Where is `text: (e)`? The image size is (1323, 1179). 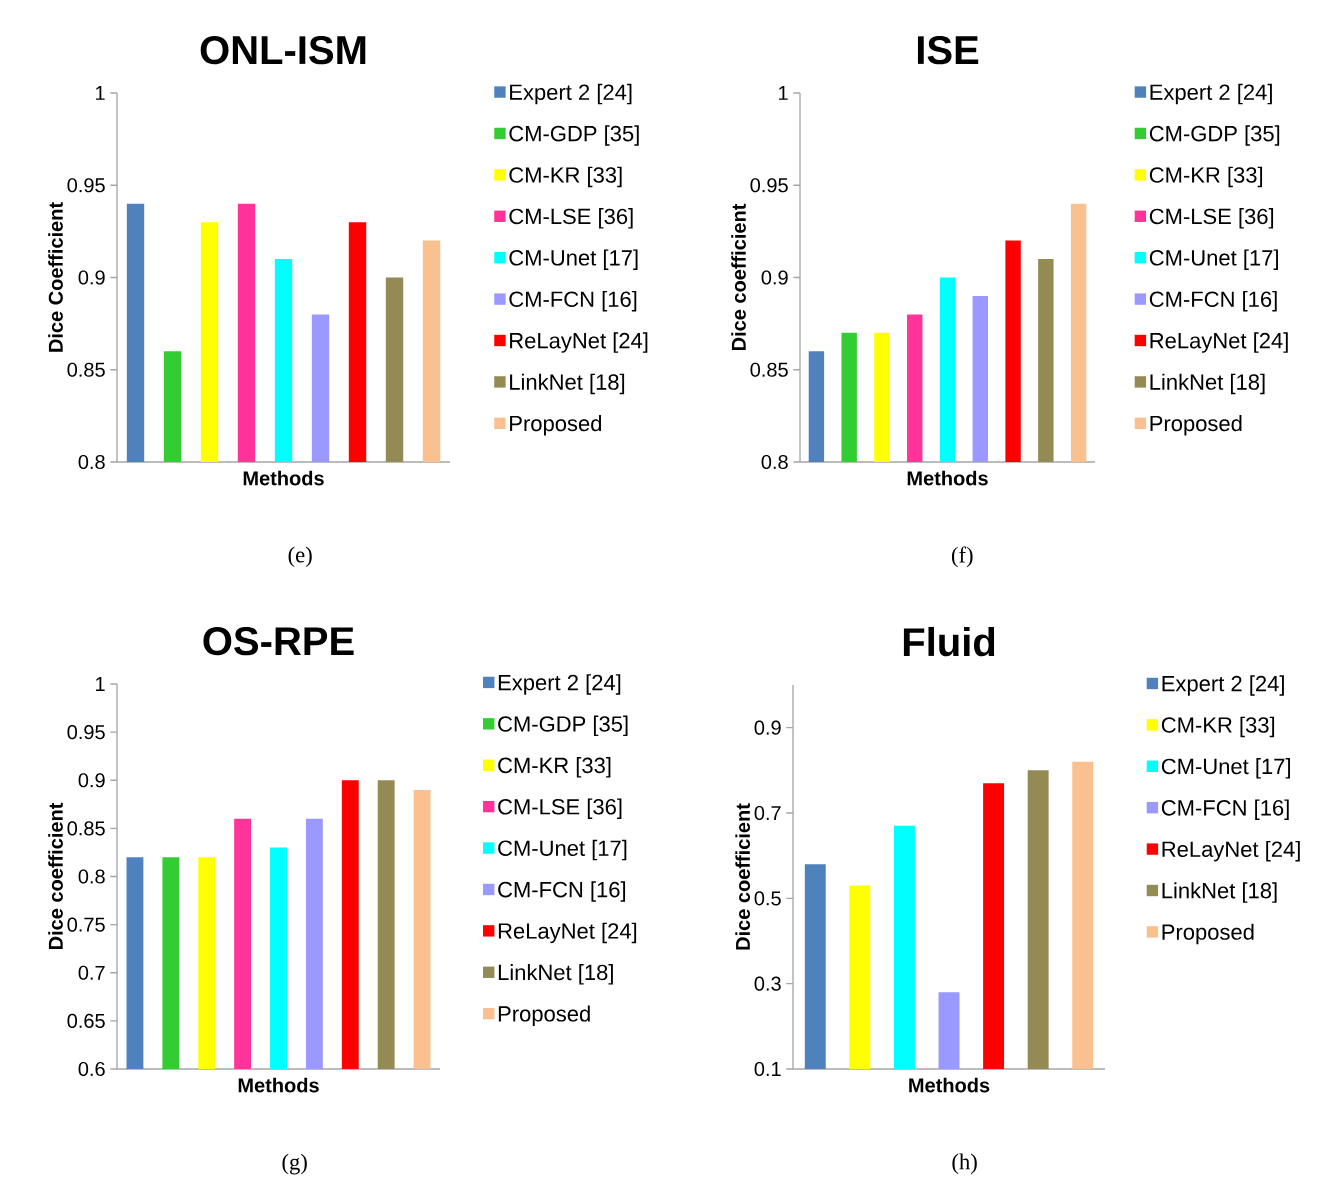 text: (e) is located at coordinates (300, 557).